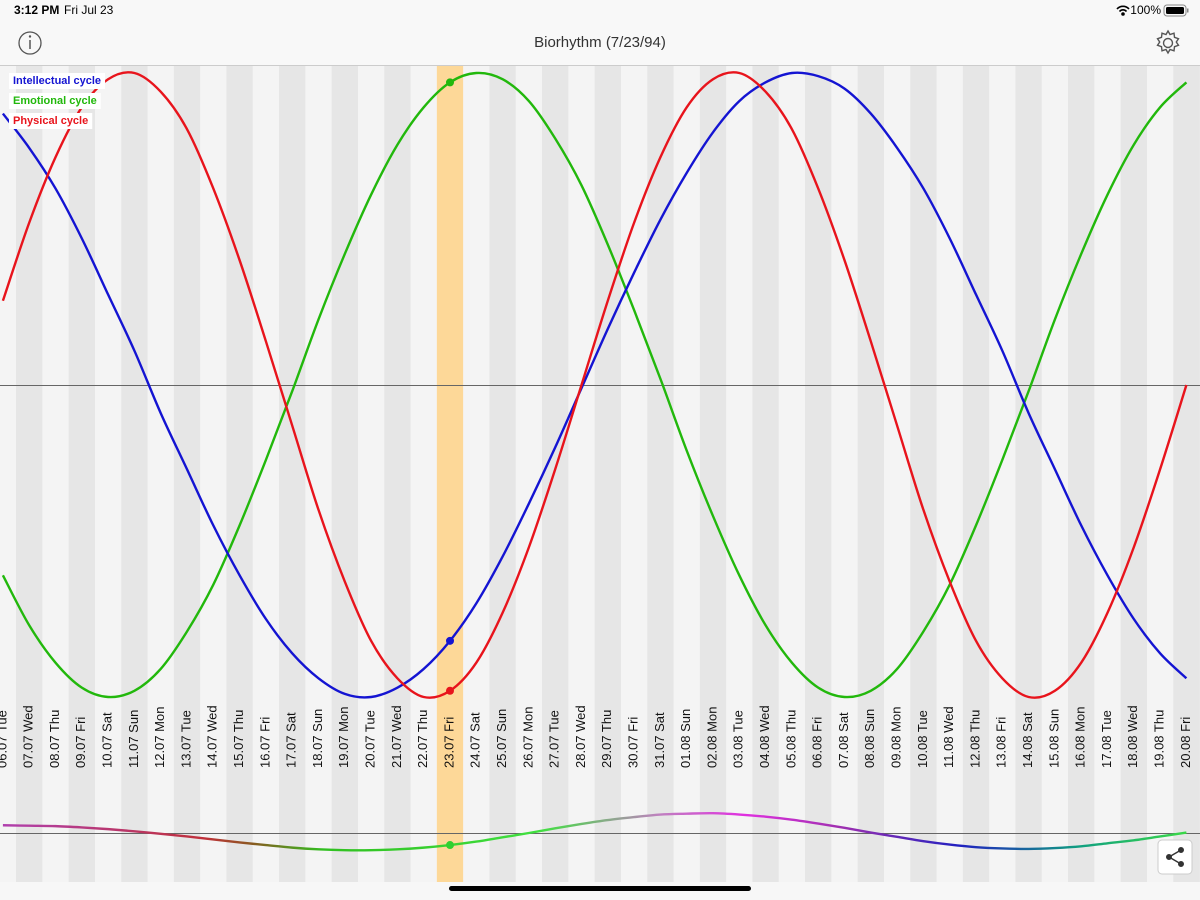 Image resolution: width=1200 pixels, height=900 pixels. I want to click on nav-title: Biorhythm (7/23/94), so click(600, 42).